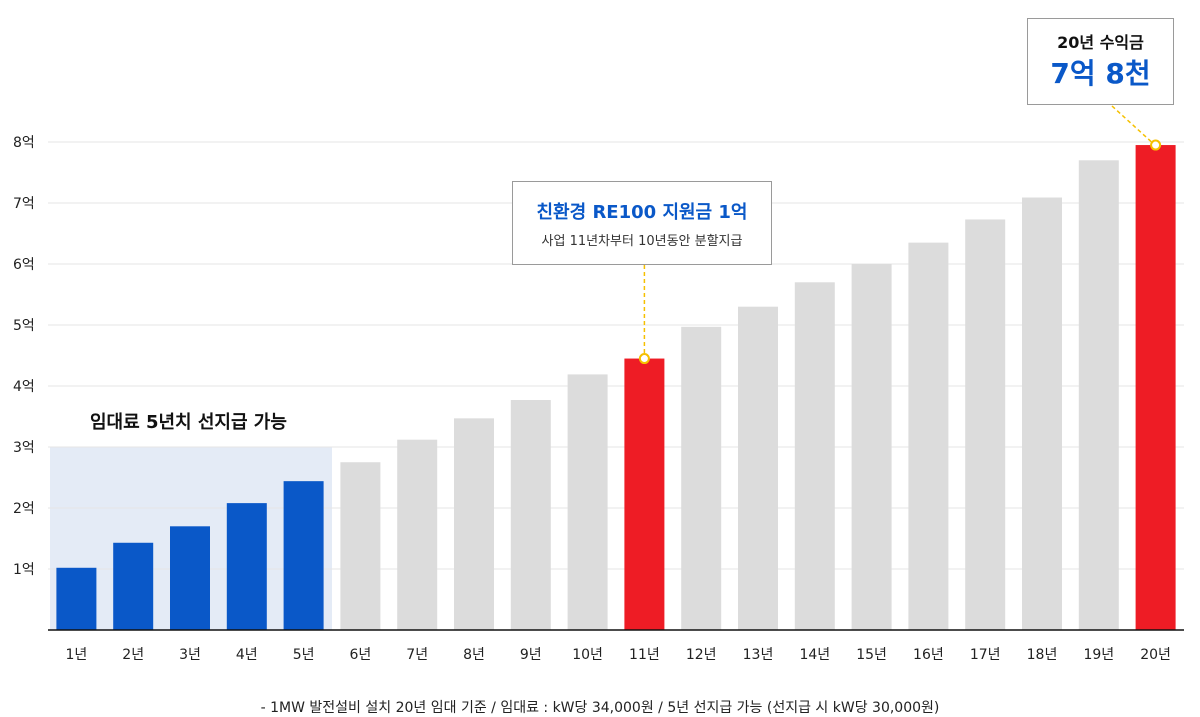 This screenshot has height=717, width=1200. Describe the element at coordinates (928, 655) in the screenshot. I see `x-tick-label: 16년` at that location.